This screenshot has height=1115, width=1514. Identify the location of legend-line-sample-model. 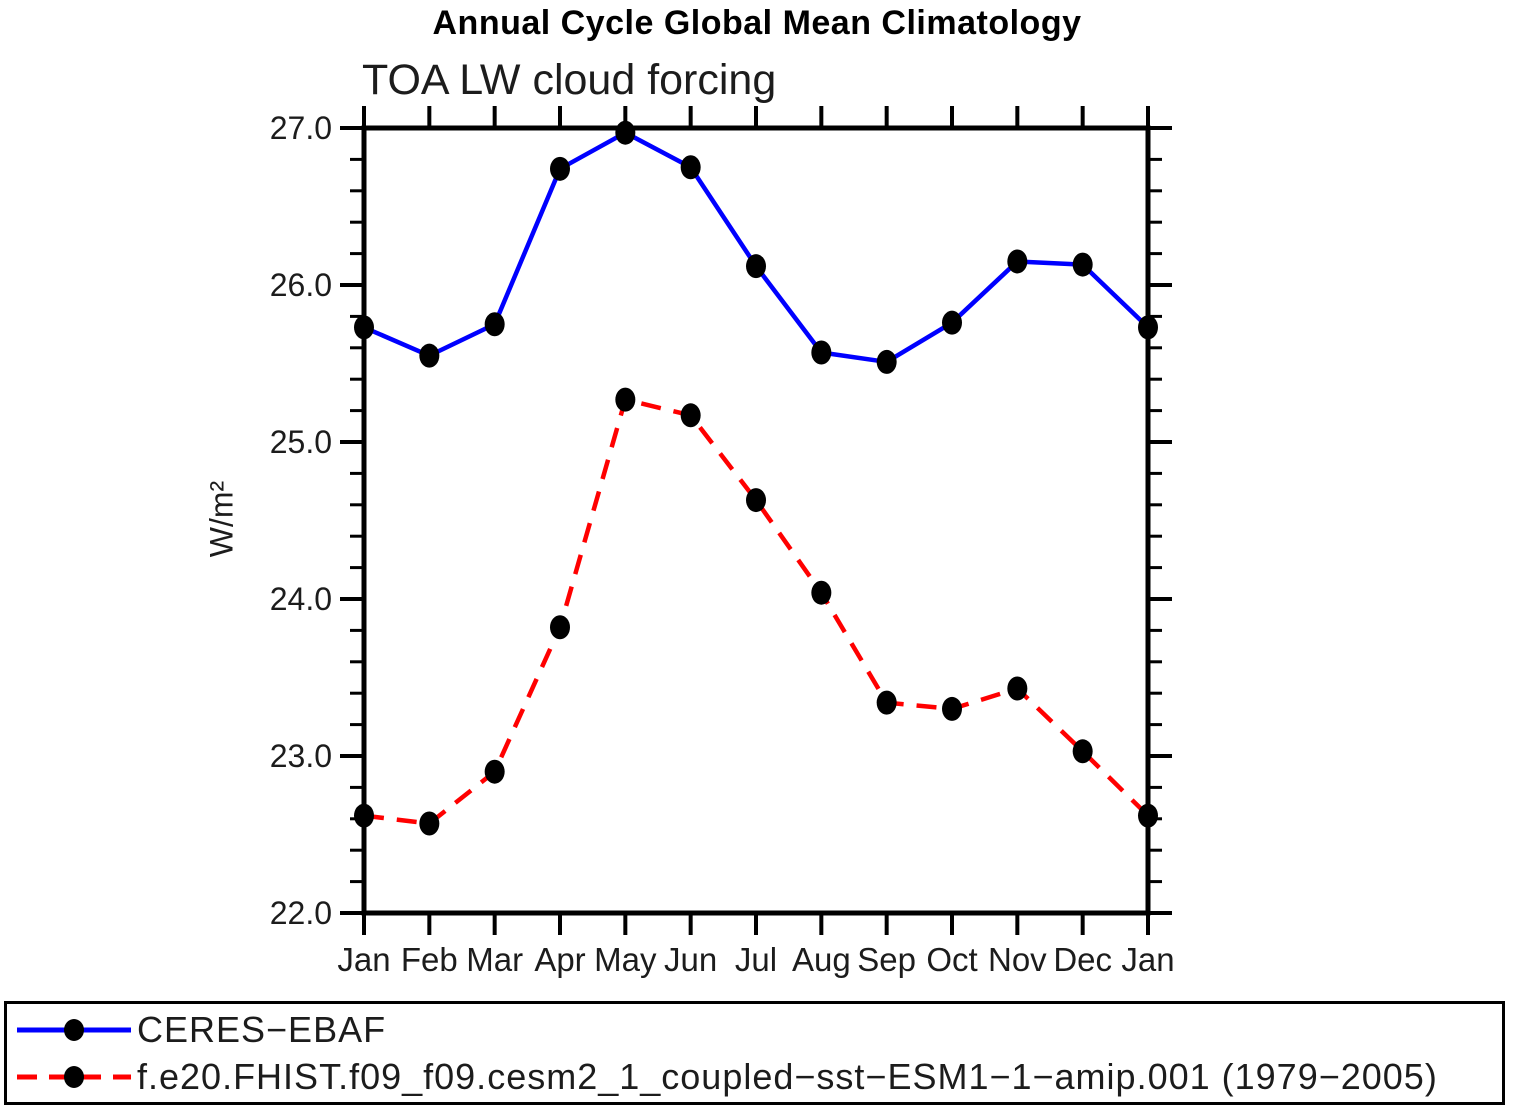
(74, 1076).